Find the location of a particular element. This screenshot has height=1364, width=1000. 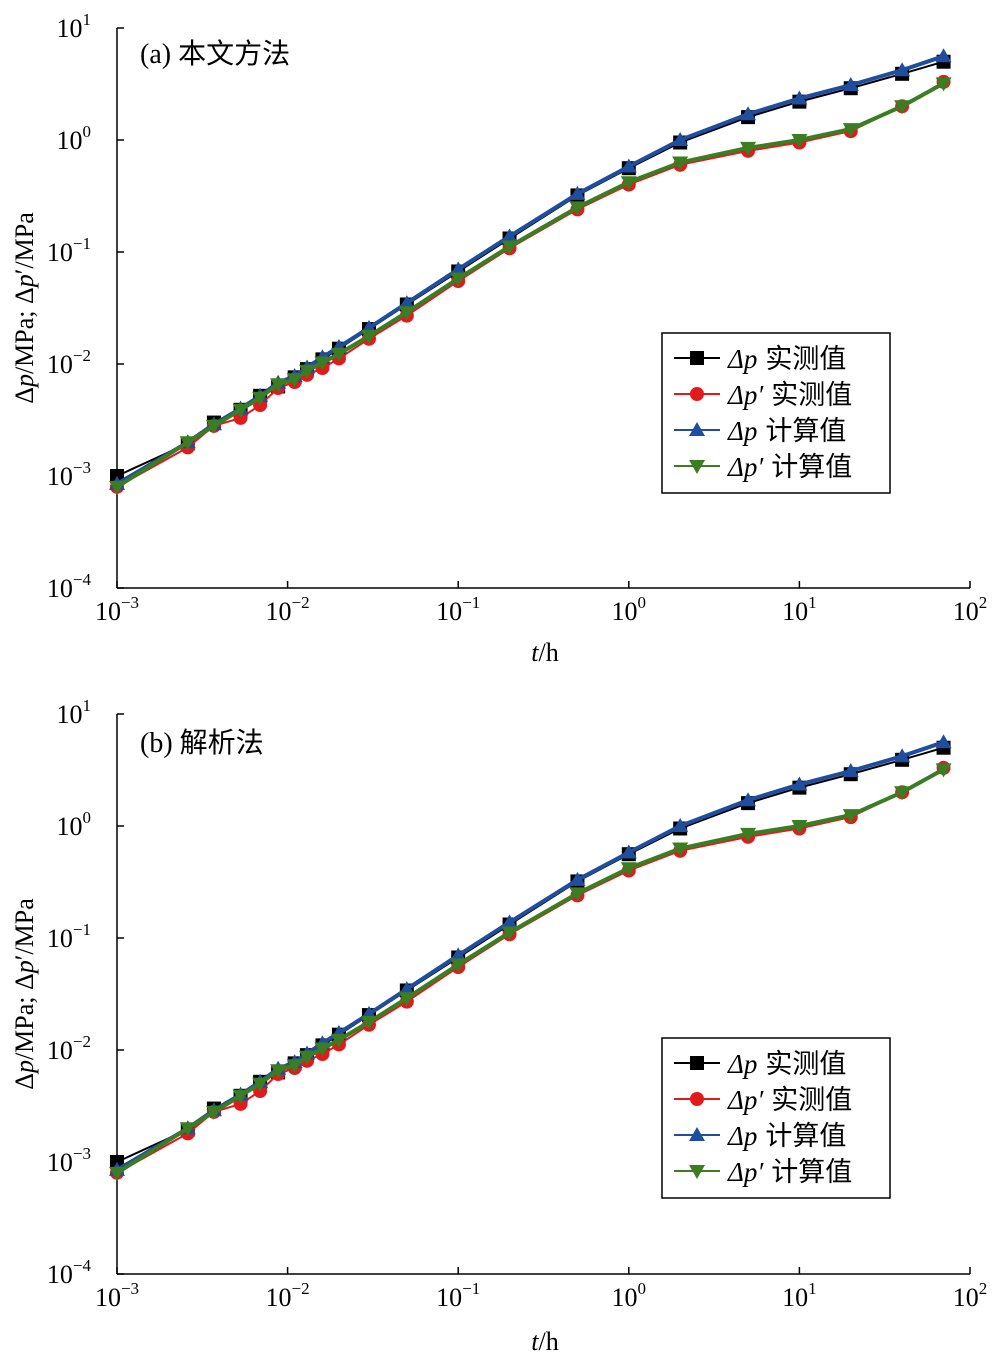

y-tick-exponent: −2 is located at coordinates (82, 355).